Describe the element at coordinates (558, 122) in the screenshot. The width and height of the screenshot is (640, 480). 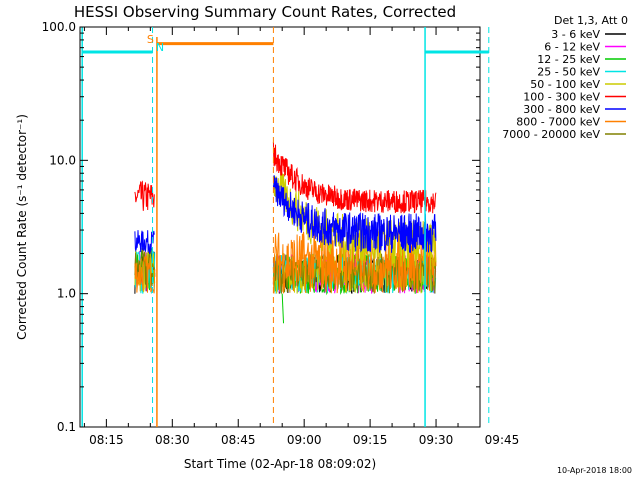
I see `legend-label: 800 - 7000 keV` at that location.